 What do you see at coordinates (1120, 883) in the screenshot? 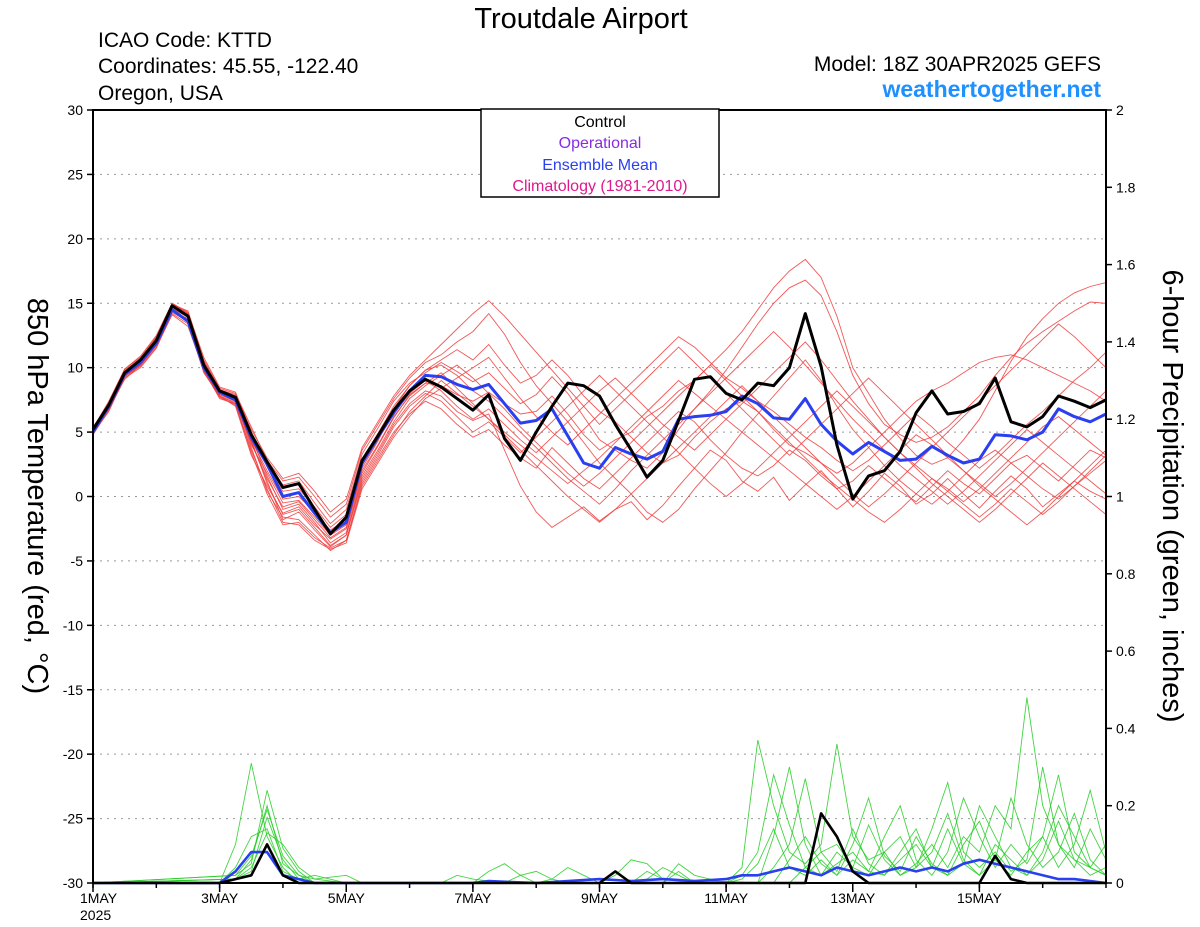
I see `y2-tick-label: 0` at bounding box center [1120, 883].